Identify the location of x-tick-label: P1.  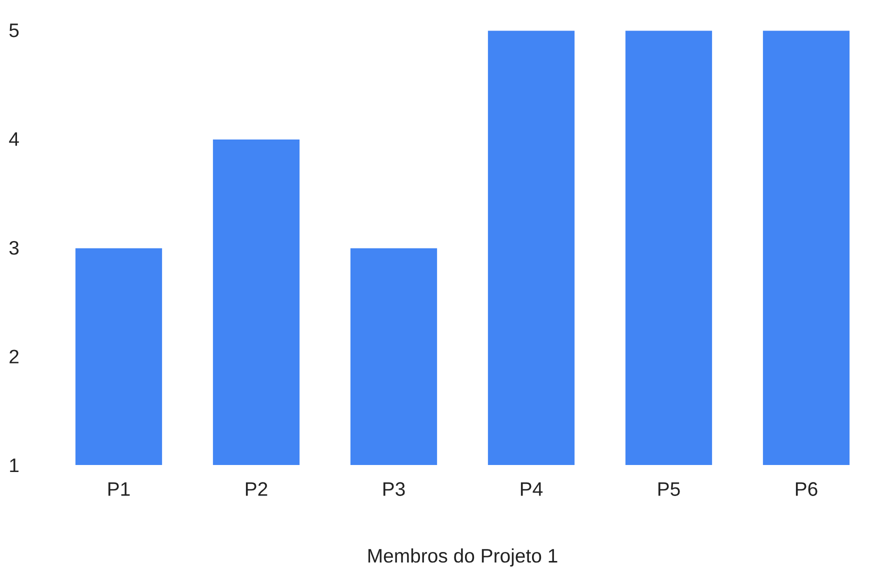
(119, 489).